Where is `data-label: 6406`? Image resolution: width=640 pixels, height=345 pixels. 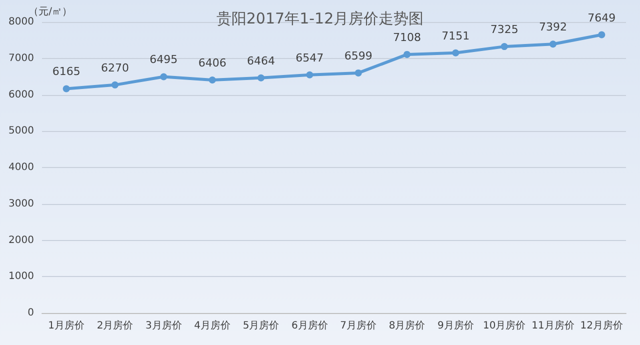
data-label: 6406 is located at coordinates (212, 63).